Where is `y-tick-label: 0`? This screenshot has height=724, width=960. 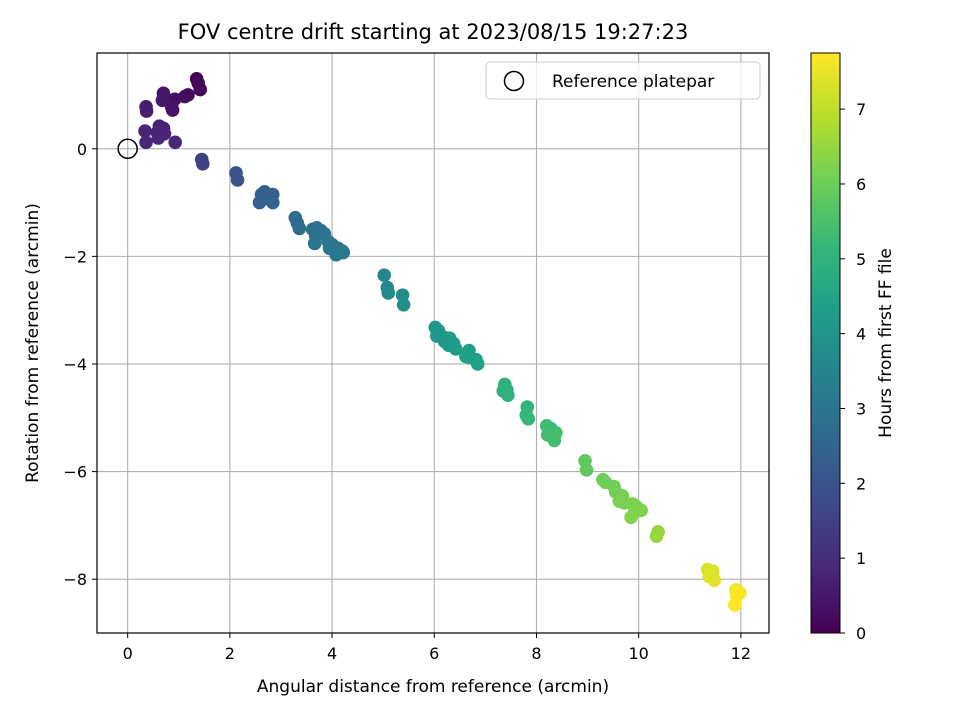
y-tick-label: 0 is located at coordinates (82, 149).